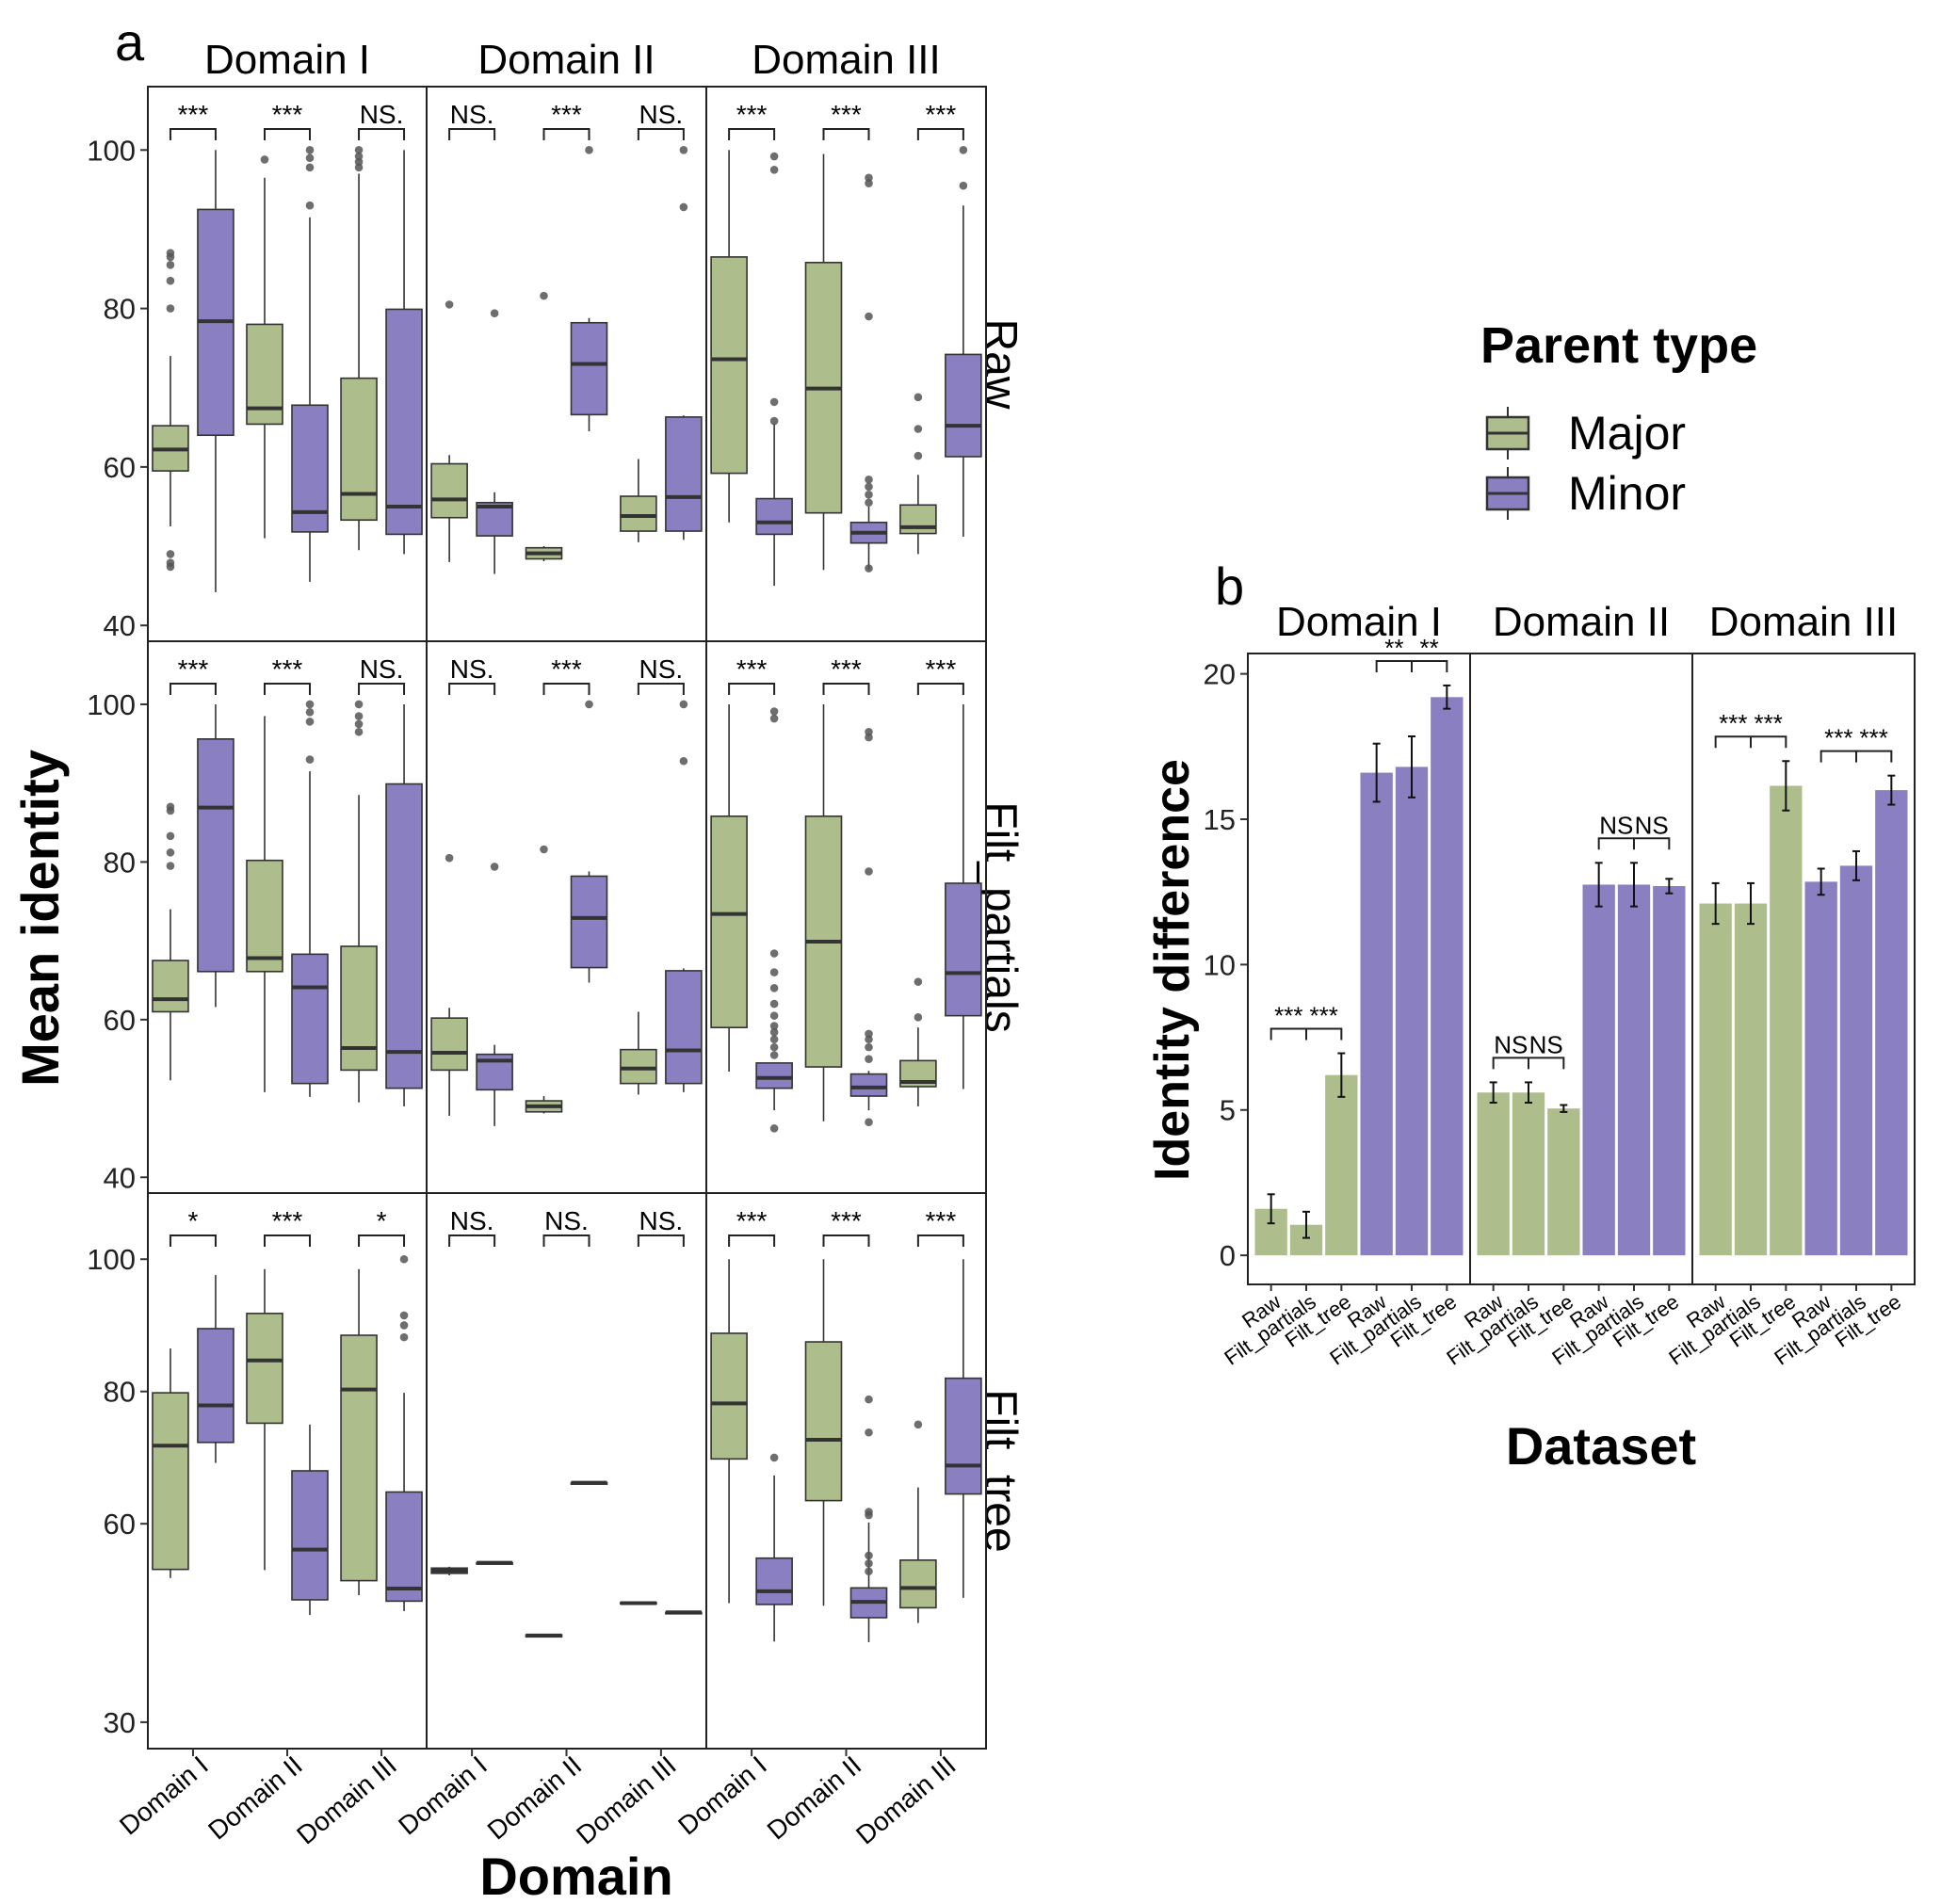 The height and width of the screenshot is (1904, 1957). What do you see at coordinates (1359, 622) in the screenshot?
I see `facet-label: Domain I` at bounding box center [1359, 622].